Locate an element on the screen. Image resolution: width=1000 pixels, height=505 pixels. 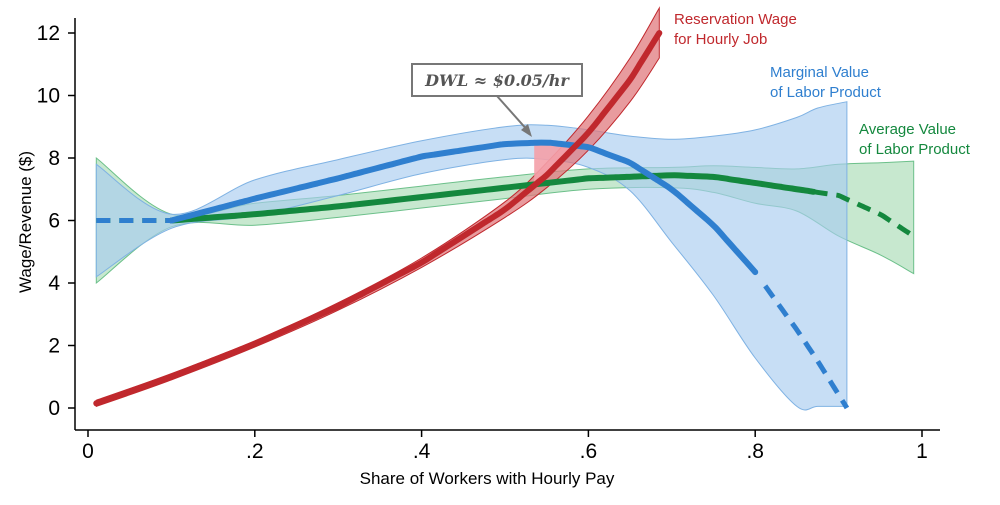
y-tick-label: 8 is located at coordinates (54, 158).